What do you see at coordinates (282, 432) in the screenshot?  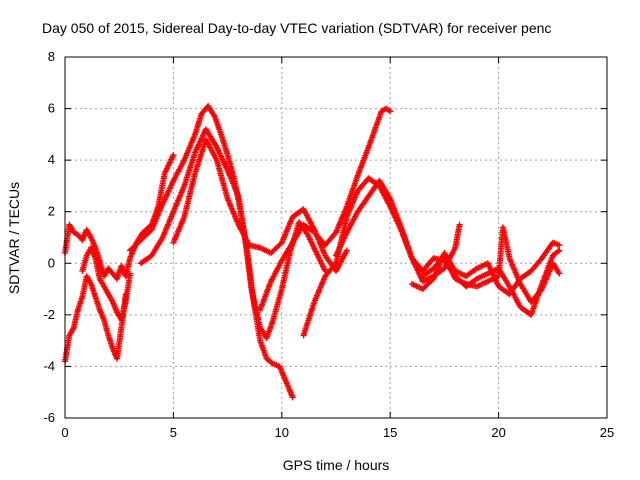 I see `x-tick-label: 10` at bounding box center [282, 432].